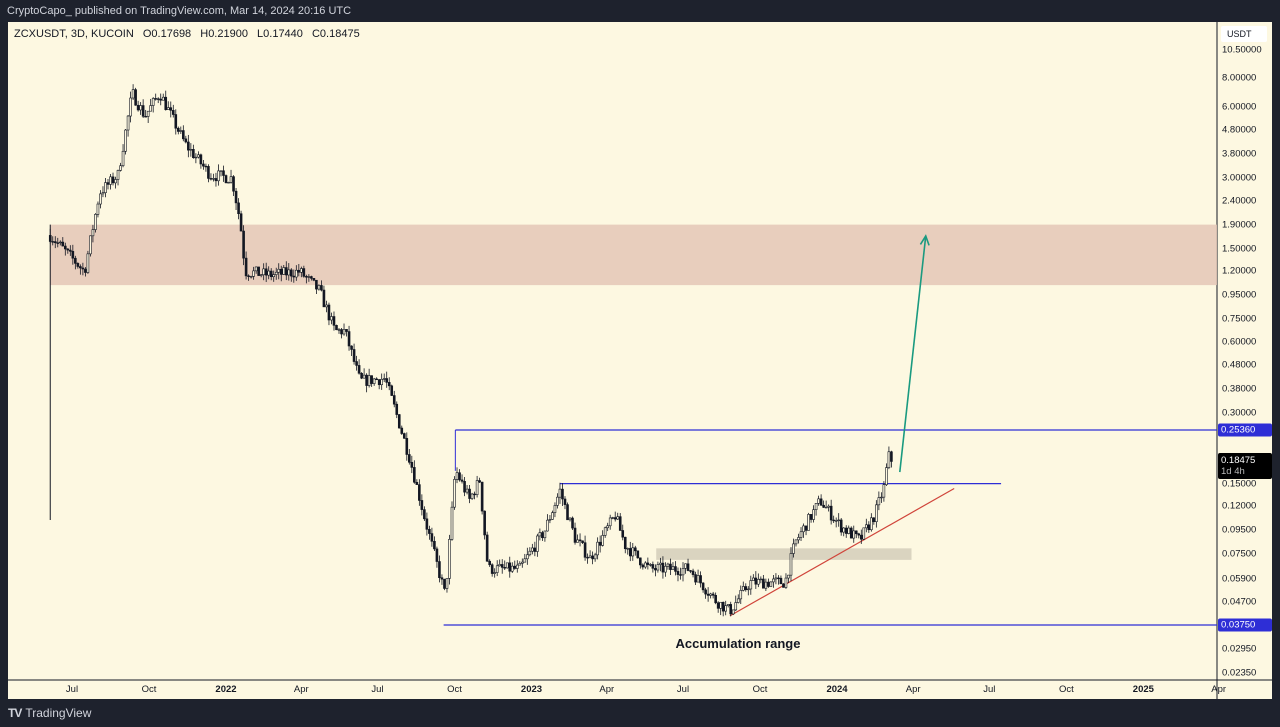 This screenshot has width=1280, height=727. Describe the element at coordinates (1239, 579) in the screenshot. I see `price-tick: 0.05900` at that location.